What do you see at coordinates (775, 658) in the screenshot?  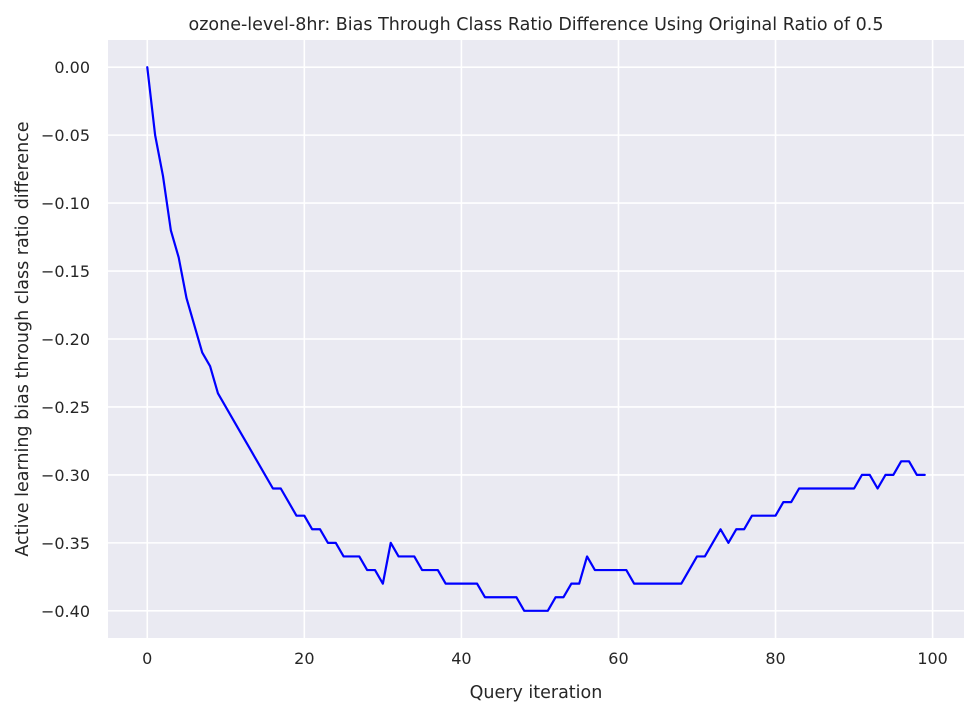 I see `x-tick-label: 80` at bounding box center [775, 658].